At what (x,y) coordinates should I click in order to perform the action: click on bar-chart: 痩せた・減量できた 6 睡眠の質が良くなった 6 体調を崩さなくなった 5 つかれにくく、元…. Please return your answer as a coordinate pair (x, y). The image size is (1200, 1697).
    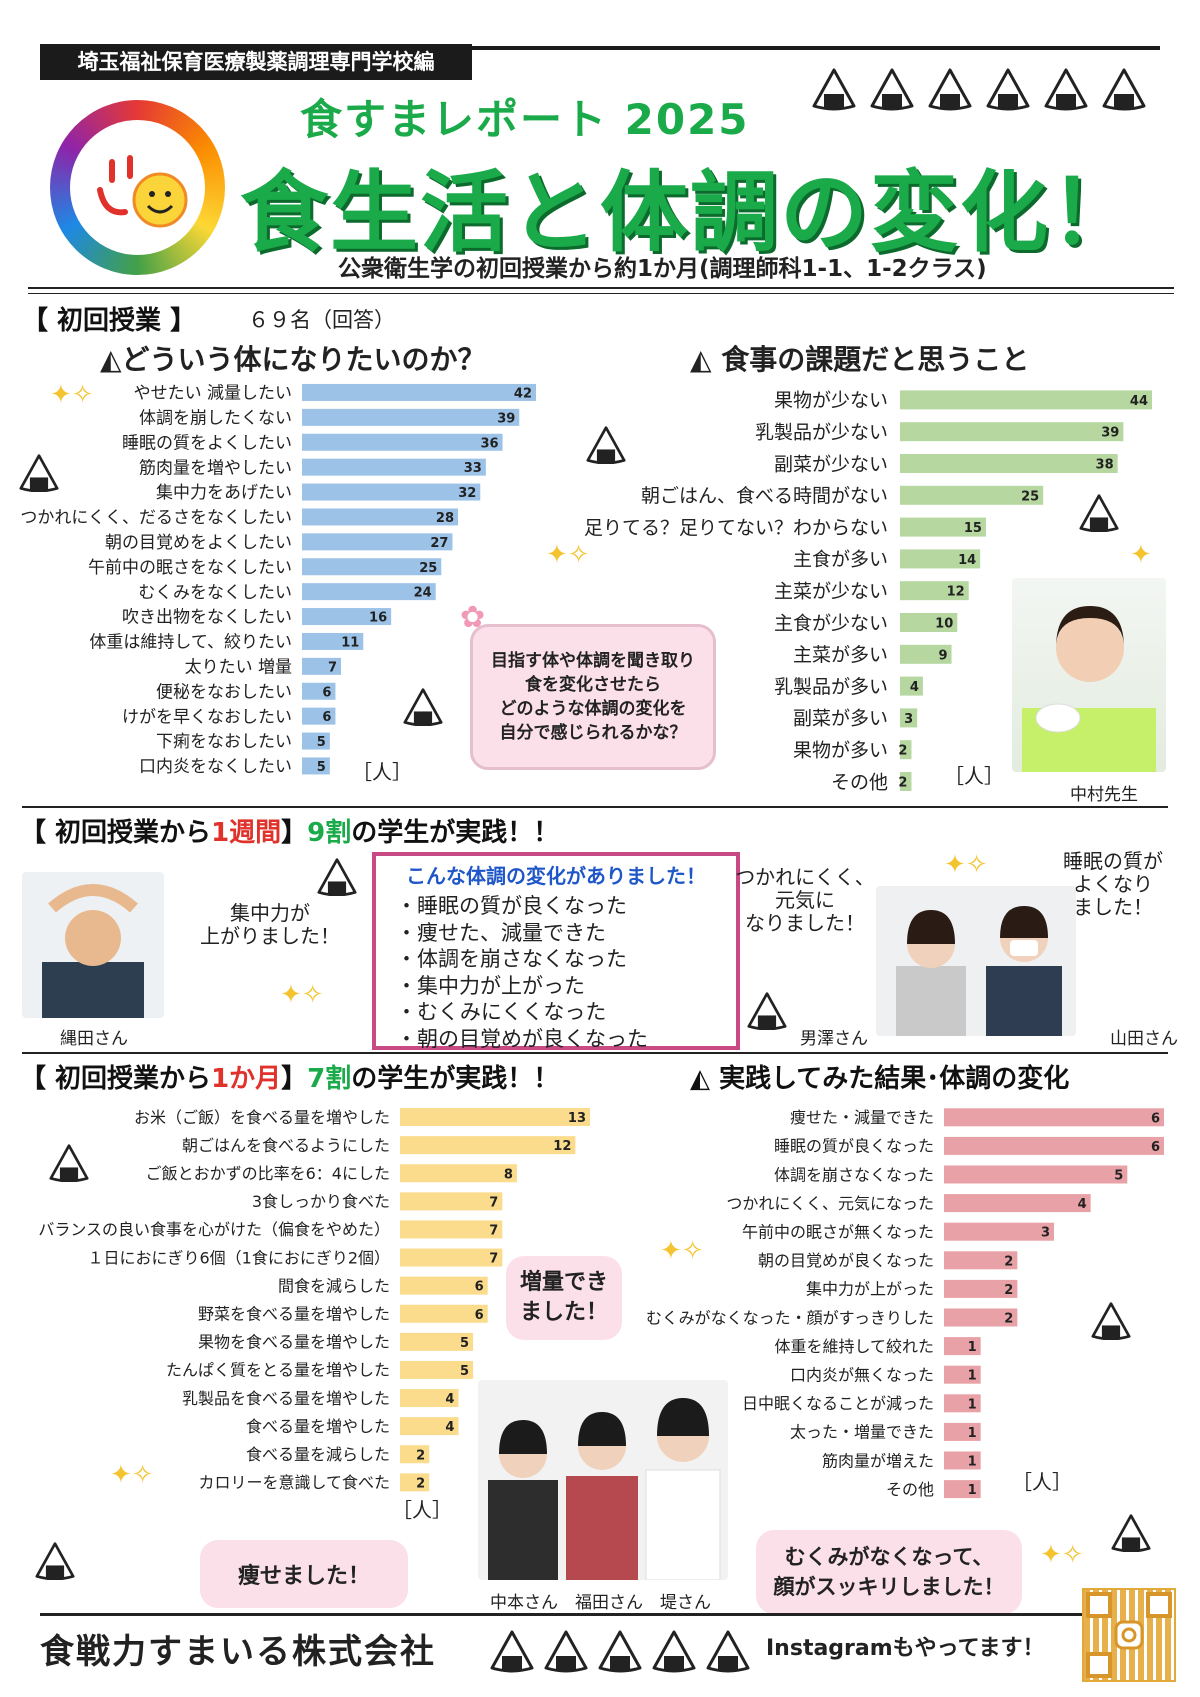
    Looking at the image, I should click on (905, 1303).